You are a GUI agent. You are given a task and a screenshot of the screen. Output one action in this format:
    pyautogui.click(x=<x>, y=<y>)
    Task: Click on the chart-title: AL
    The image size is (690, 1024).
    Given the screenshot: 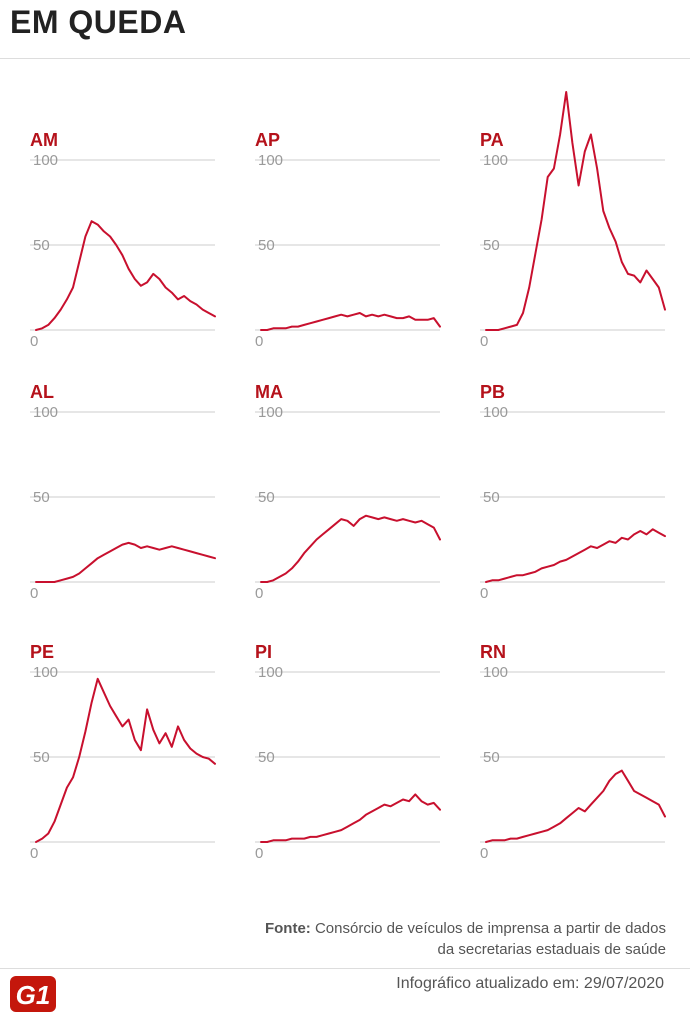 What is the action you would take?
    pyautogui.click(x=42, y=392)
    